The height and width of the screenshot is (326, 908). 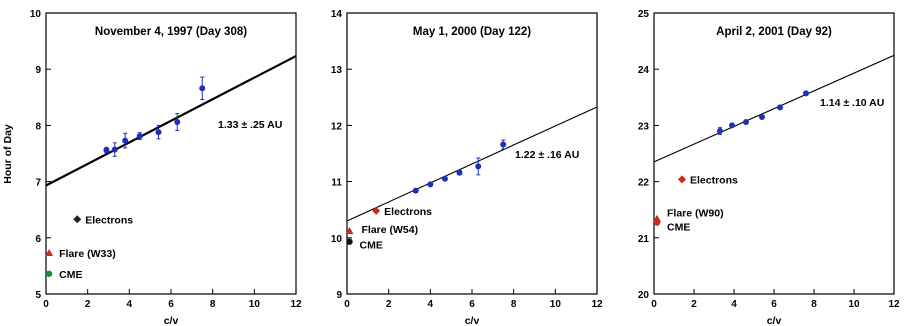 What do you see at coordinates (472, 32) in the screenshot?
I see `chart-title: May 1, 2000 (Day 122)` at bounding box center [472, 32].